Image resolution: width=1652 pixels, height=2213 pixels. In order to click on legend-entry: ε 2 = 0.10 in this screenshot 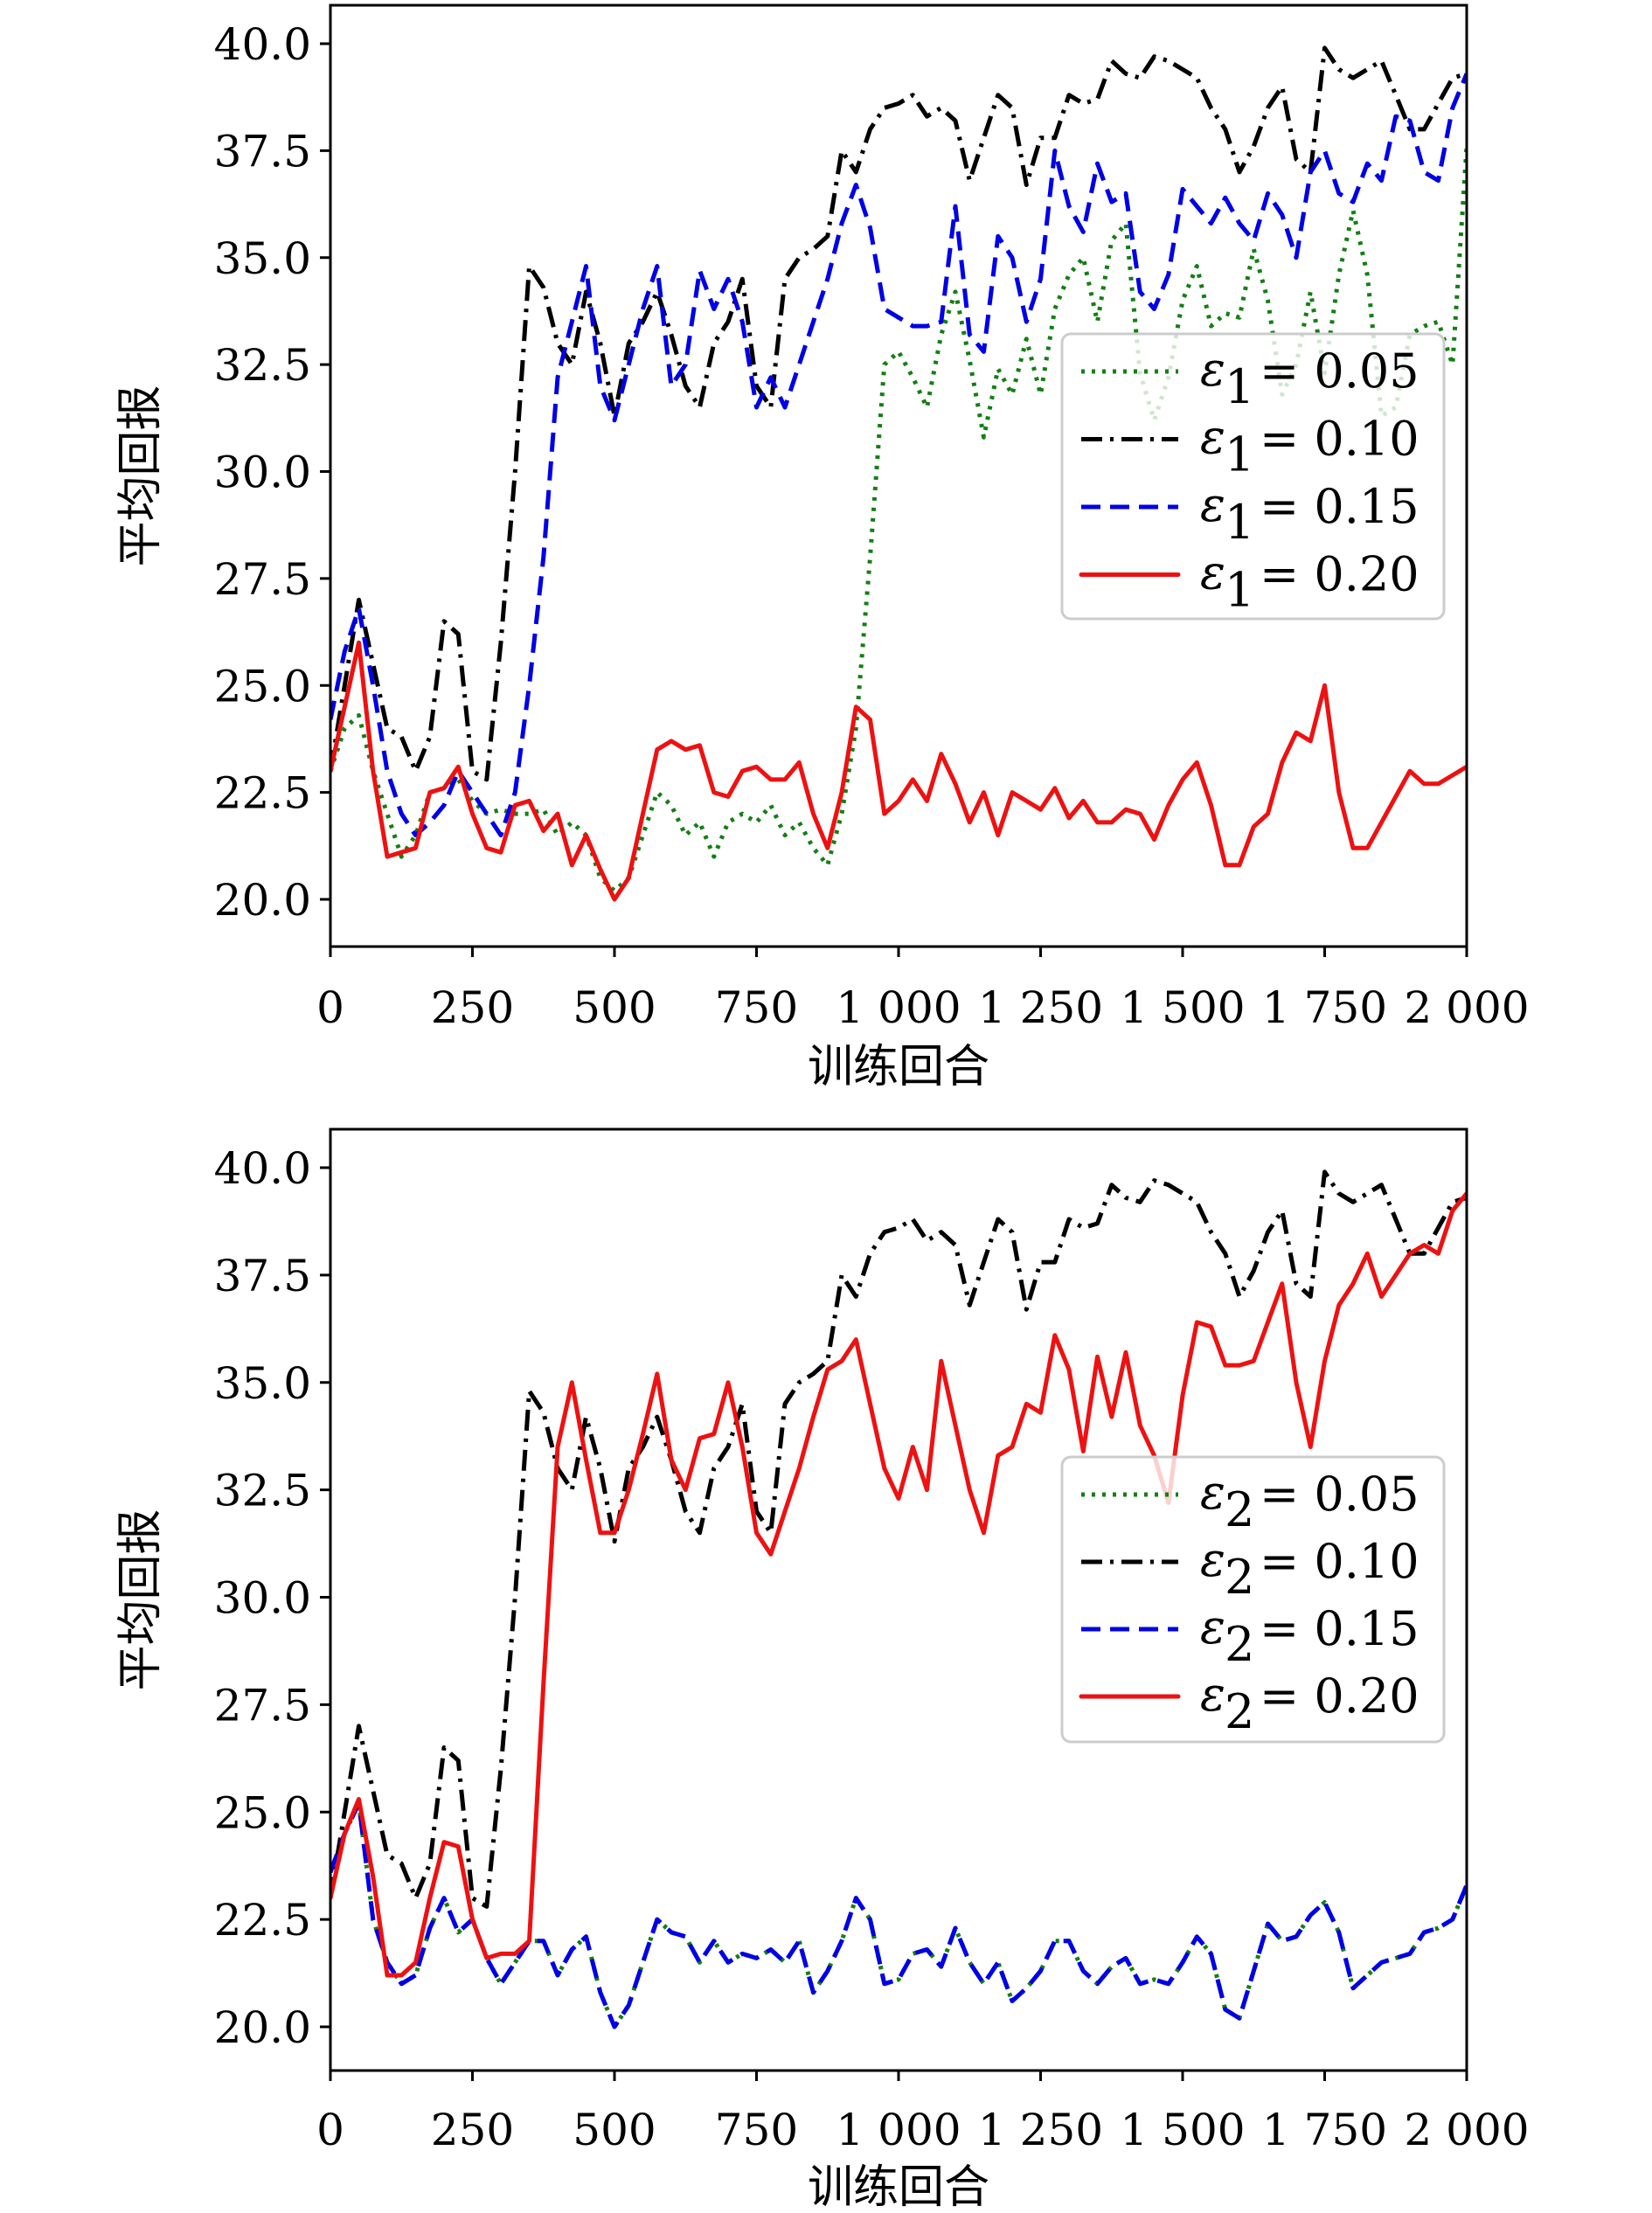, I will do `click(1250, 1568)`.